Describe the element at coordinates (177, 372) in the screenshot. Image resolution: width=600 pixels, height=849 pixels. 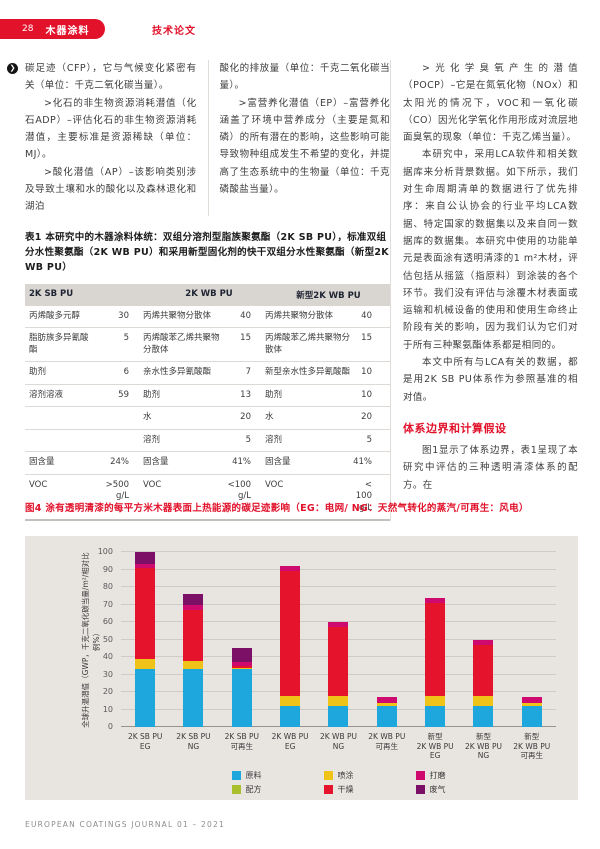
I see `table-cell-name: 亲水性多异氰酸酯` at that location.